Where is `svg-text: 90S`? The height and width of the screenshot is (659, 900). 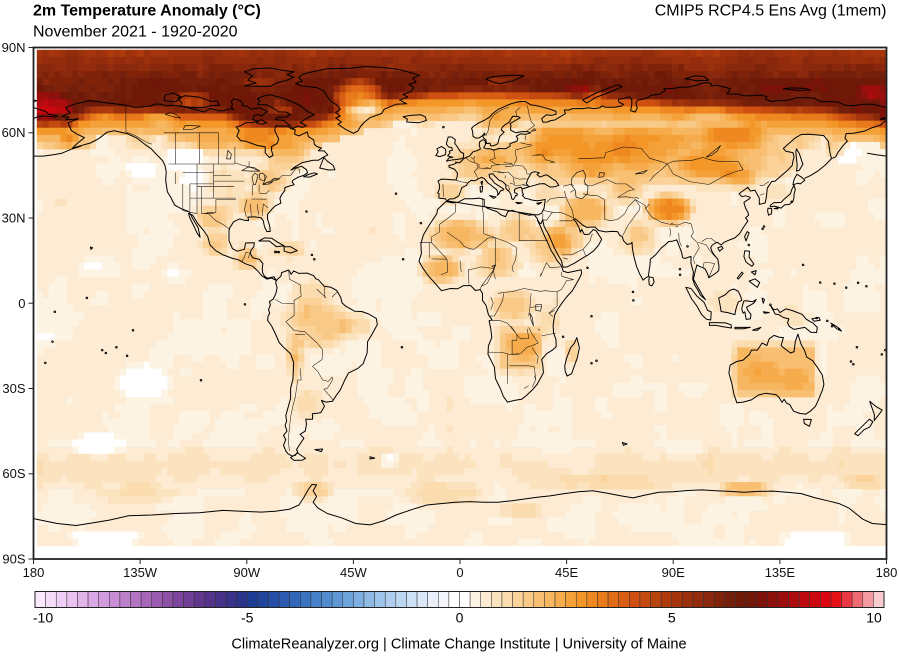
svg-text: 90S is located at coordinates (13, 559).